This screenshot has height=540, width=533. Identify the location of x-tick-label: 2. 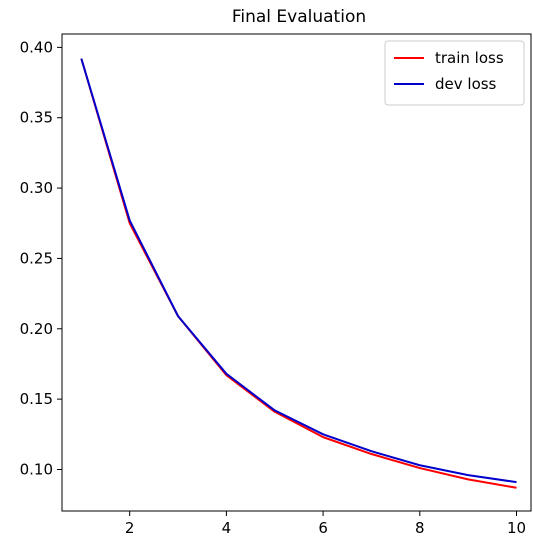
(130, 528).